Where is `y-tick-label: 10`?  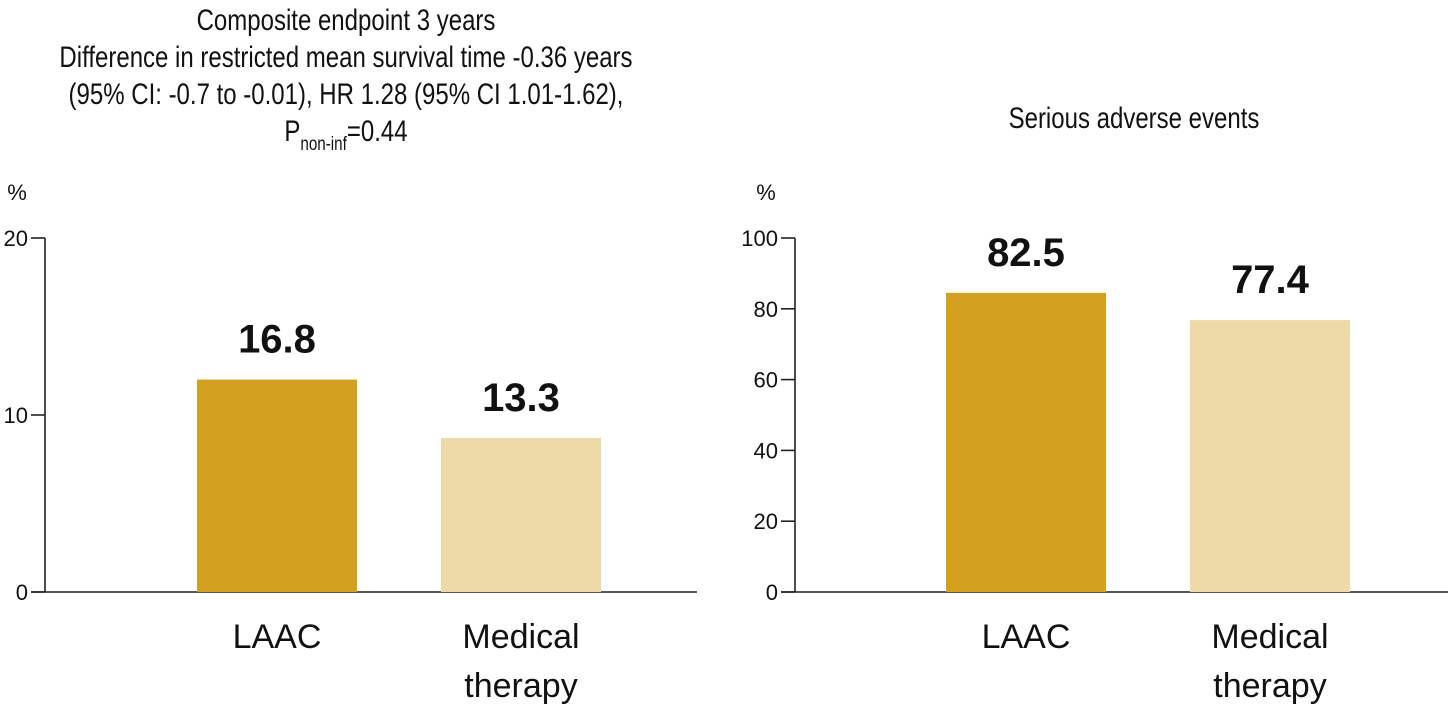
y-tick-label: 10 is located at coordinates (16, 415).